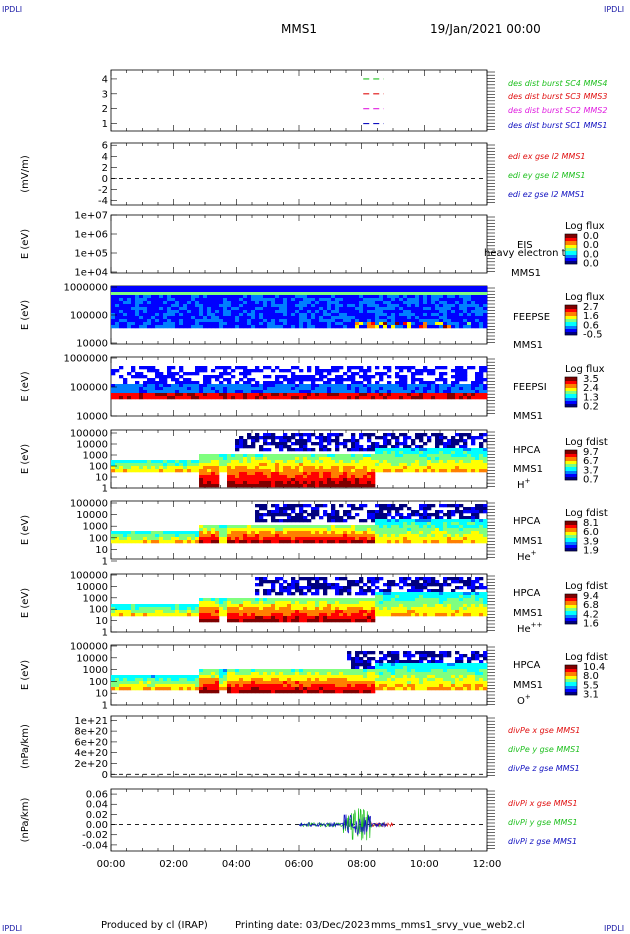 Image resolution: width=630 pixels, height=934 pixels. I want to click on spacecraft-label: MMS1, so click(528, 541).